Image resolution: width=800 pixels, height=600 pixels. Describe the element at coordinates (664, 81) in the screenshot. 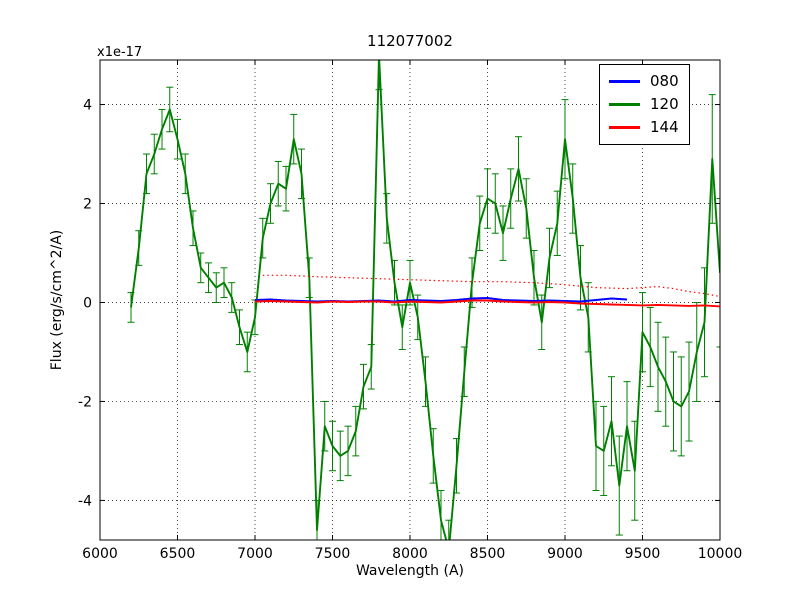

I see `legend-label: 080` at that location.